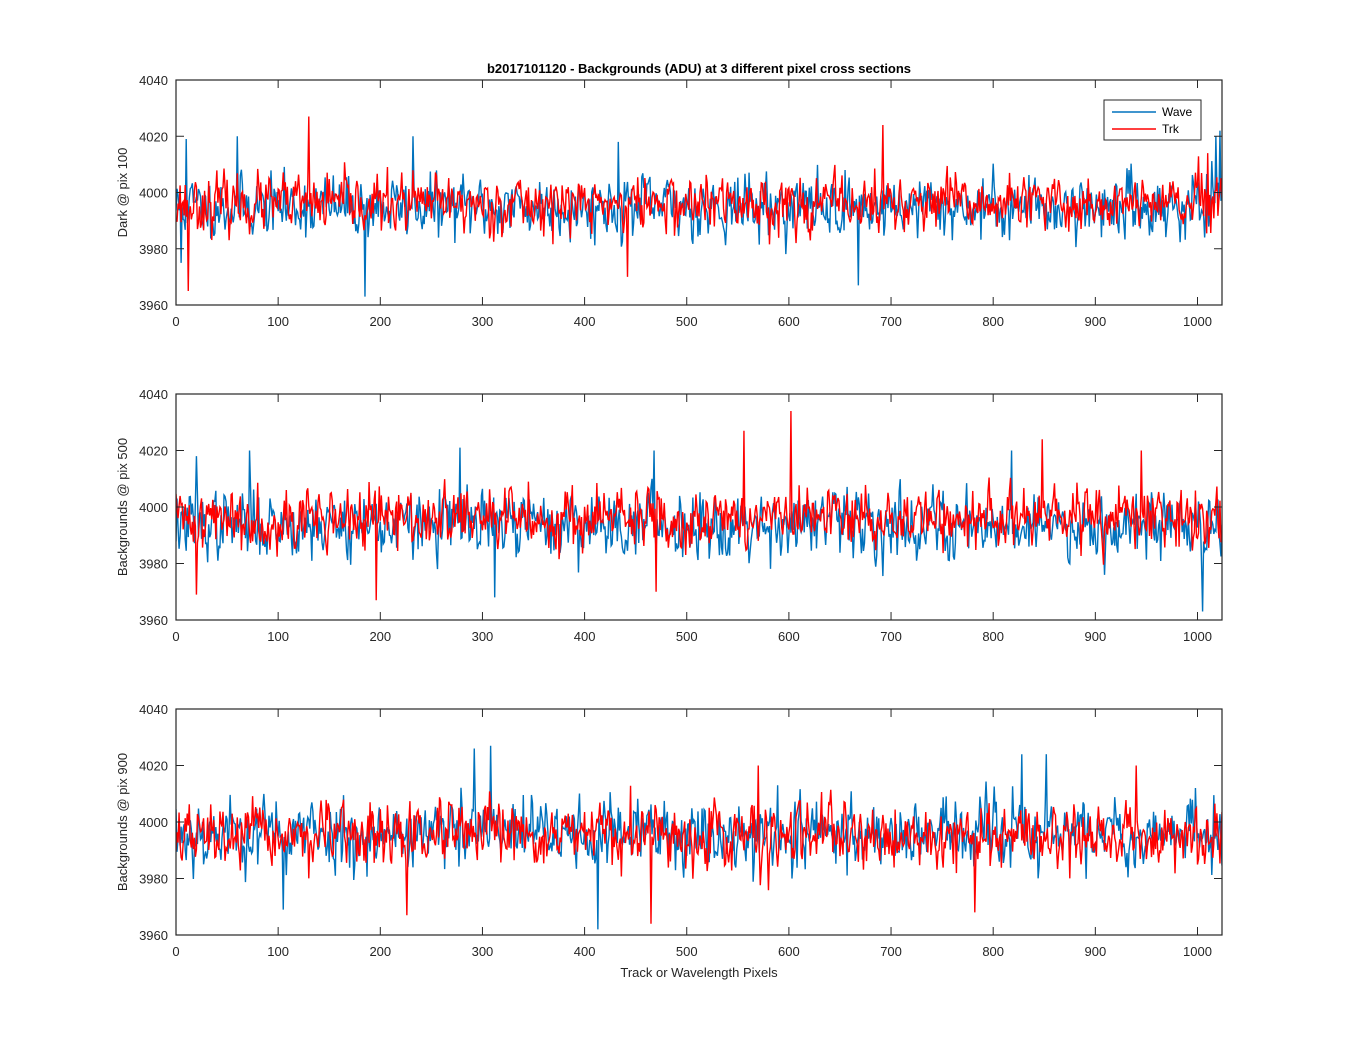 Image resolution: width=1350 pixels, height=1050 pixels. I want to click on y-axis-label: Backgrounds @ pix 900, so click(122, 822).